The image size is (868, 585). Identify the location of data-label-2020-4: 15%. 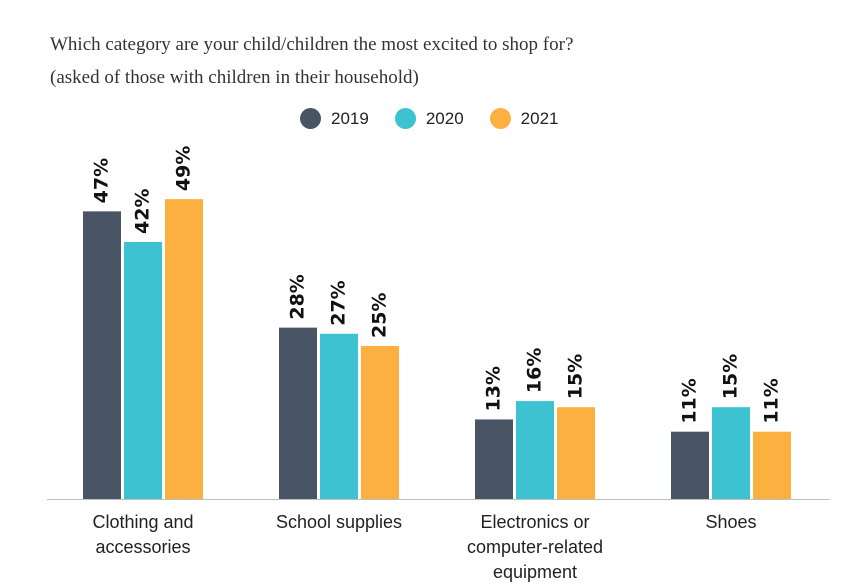
(731, 376).